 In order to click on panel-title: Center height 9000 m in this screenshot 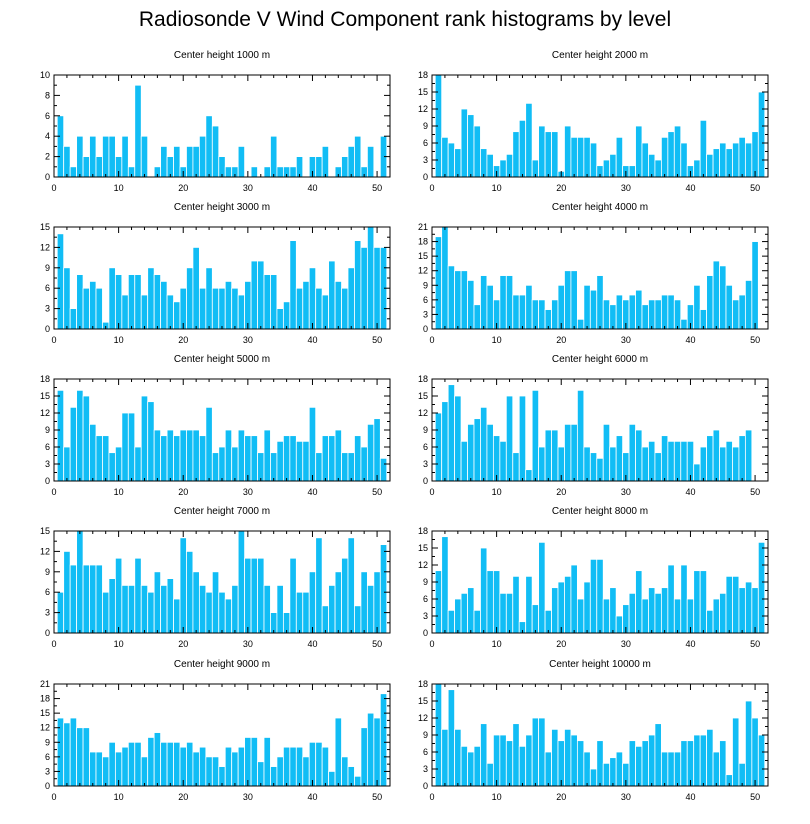, I will do `click(222, 664)`.